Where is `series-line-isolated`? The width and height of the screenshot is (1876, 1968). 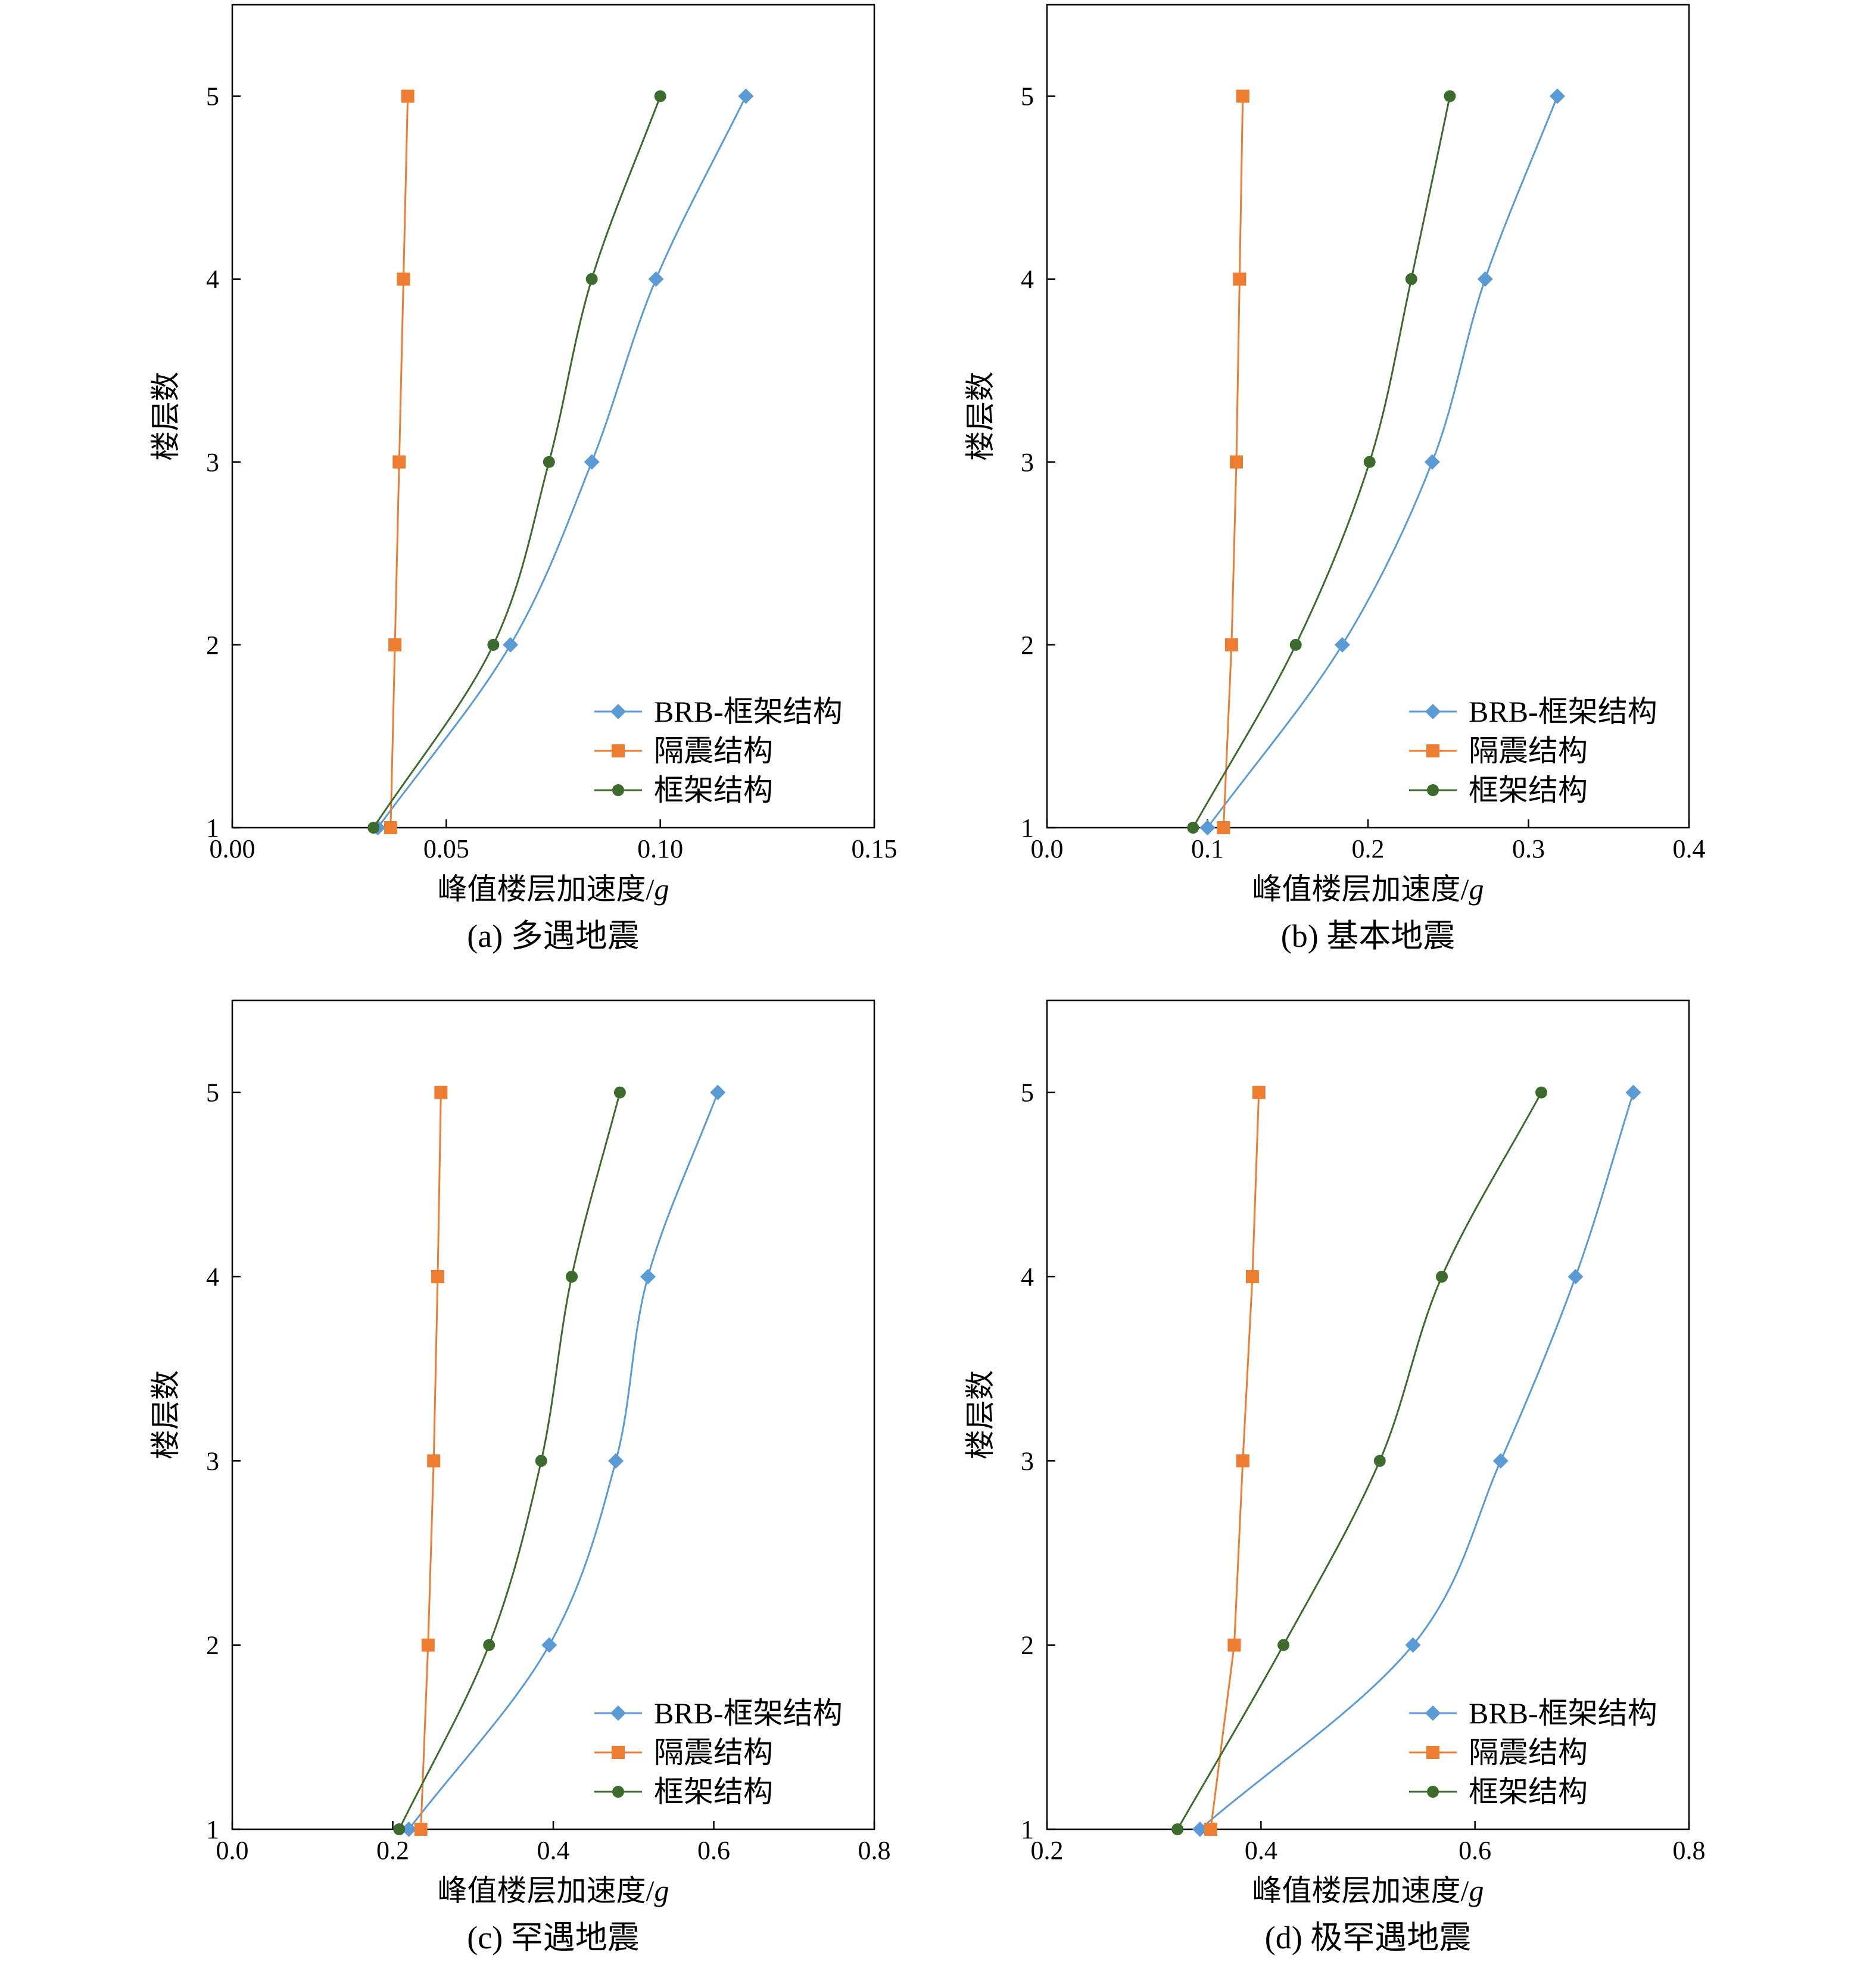
series-line-isolated is located at coordinates (1235, 1461).